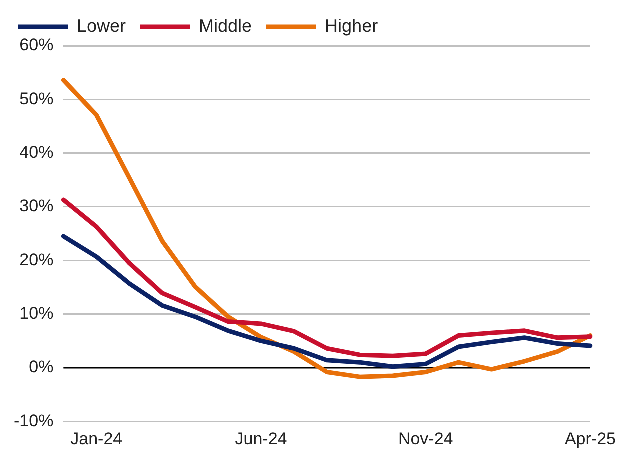 This screenshot has width=624, height=462. What do you see at coordinates (101, 26) in the screenshot?
I see `legend-label: Lower` at bounding box center [101, 26].